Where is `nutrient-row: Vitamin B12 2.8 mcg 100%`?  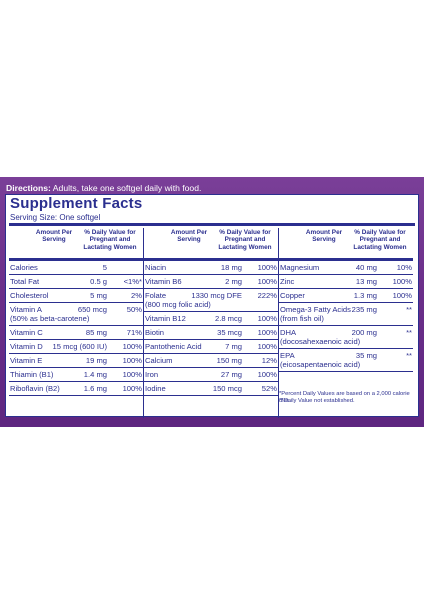
nutrient-row: Vitamin B12 2.8 mcg 100% is located at coordinates (211, 319).